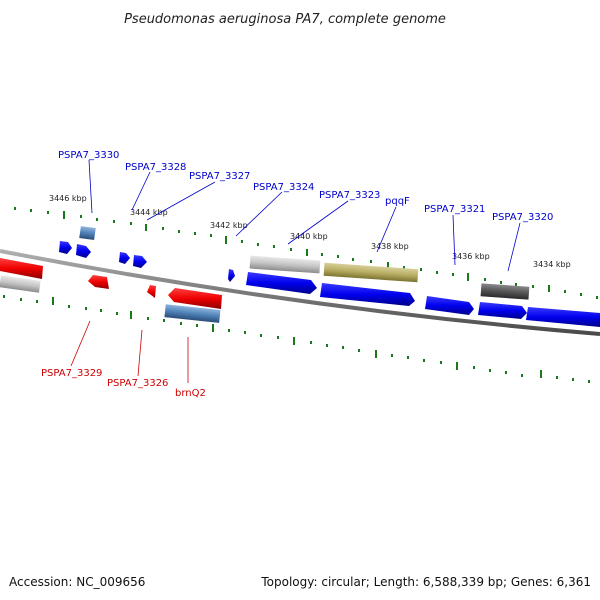 The height and width of the screenshot is (600, 600). What do you see at coordinates (111, 290) in the screenshot?
I see `reverse-genes` at bounding box center [111, 290].